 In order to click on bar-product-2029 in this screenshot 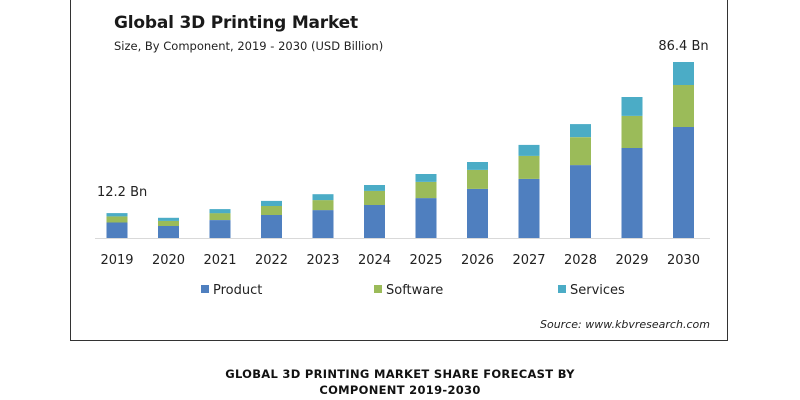, I will do `click(632, 193)`.